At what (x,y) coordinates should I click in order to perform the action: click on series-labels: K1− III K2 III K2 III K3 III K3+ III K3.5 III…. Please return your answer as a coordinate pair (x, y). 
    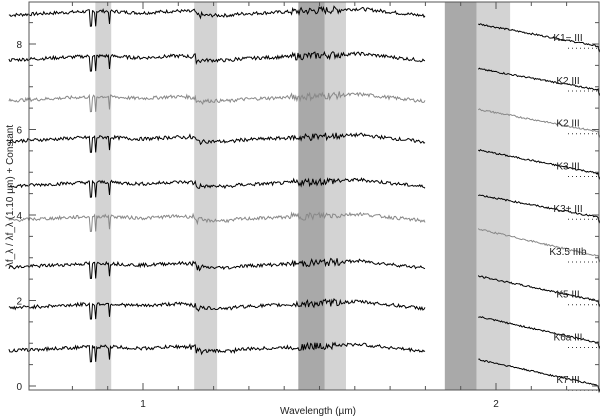
    Looking at the image, I should click on (568, 209).